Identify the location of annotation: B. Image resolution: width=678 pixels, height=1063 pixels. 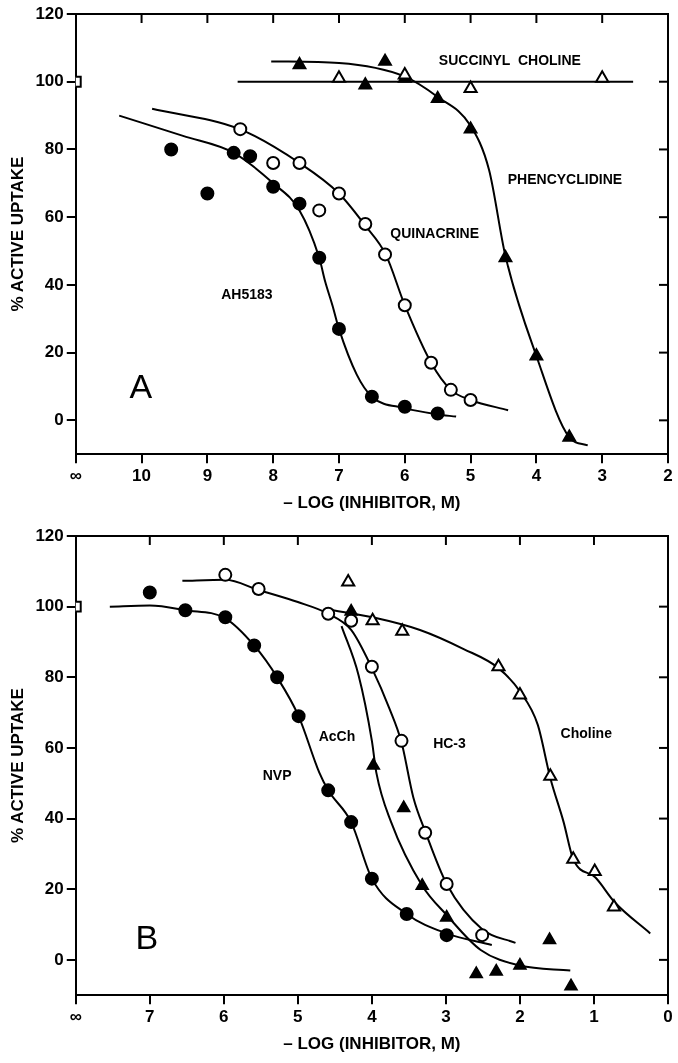
(147, 937).